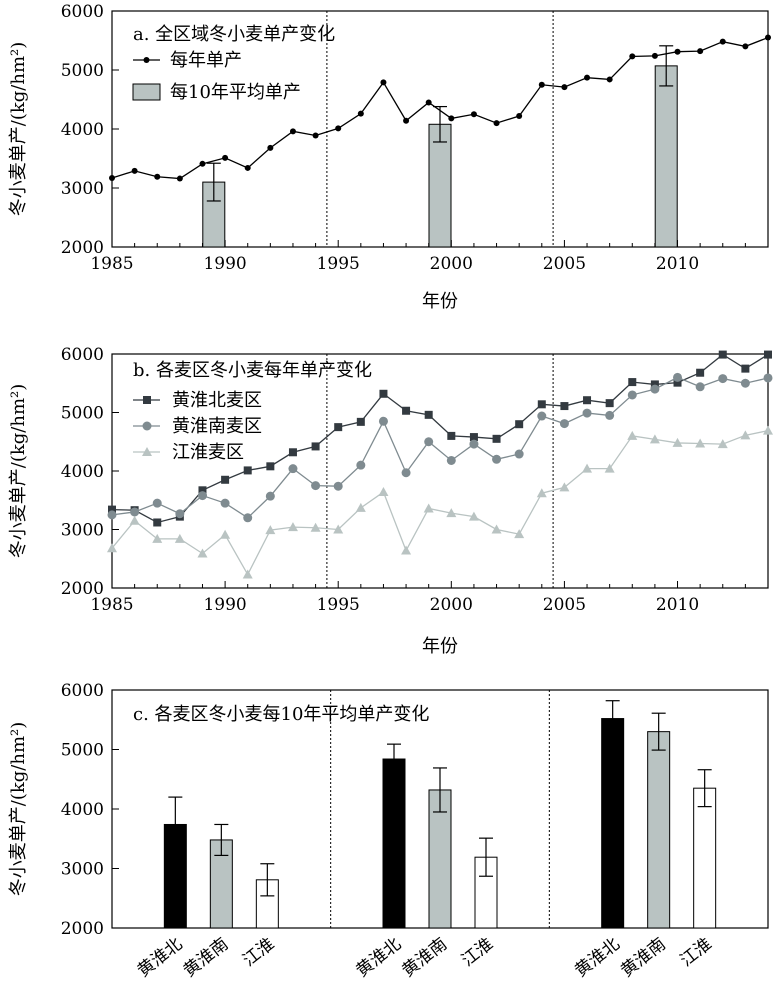 The width and height of the screenshot is (774, 1000). I want to click on legend-label-yearly: 每年单产, so click(206, 60).